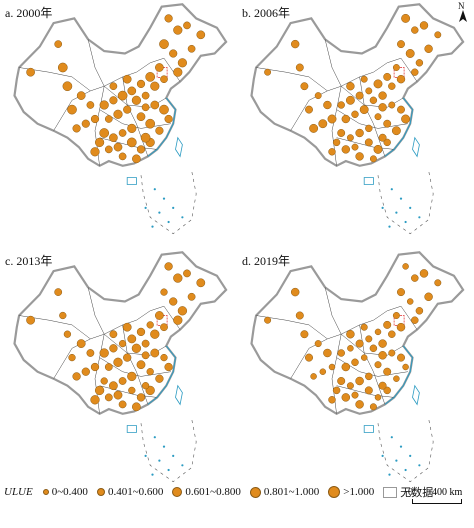  I want to click on legend-item-class-1: 0~0.400, so click(65, 492).